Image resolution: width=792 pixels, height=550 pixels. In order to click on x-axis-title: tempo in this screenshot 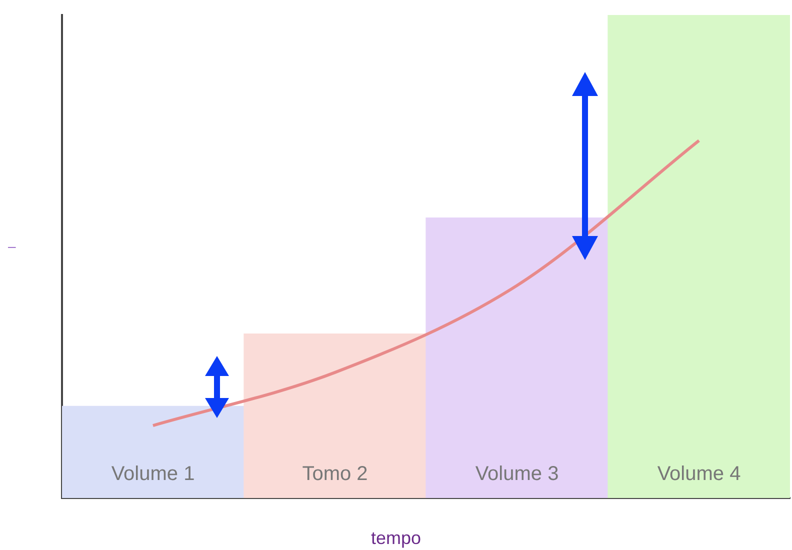, I will do `click(396, 538)`.